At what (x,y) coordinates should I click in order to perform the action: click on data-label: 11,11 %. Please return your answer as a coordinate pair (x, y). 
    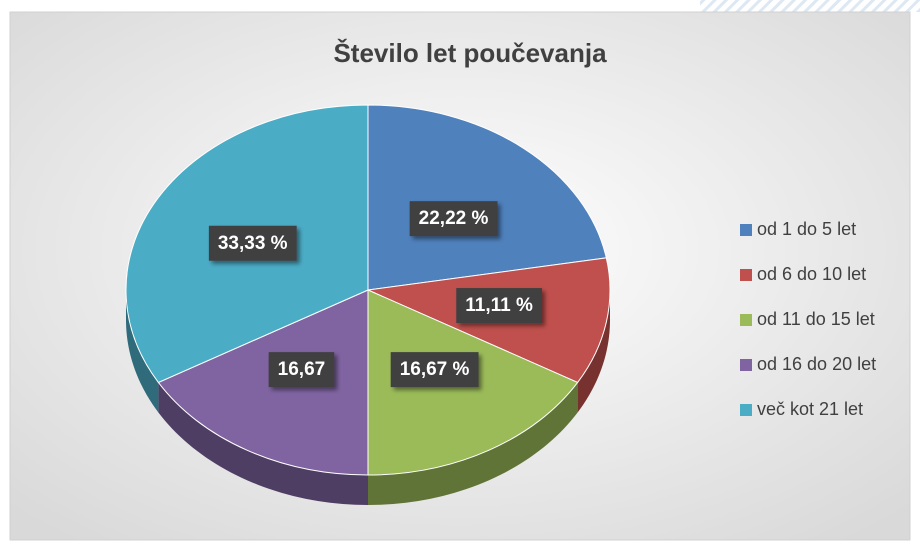
    Looking at the image, I should click on (499, 306).